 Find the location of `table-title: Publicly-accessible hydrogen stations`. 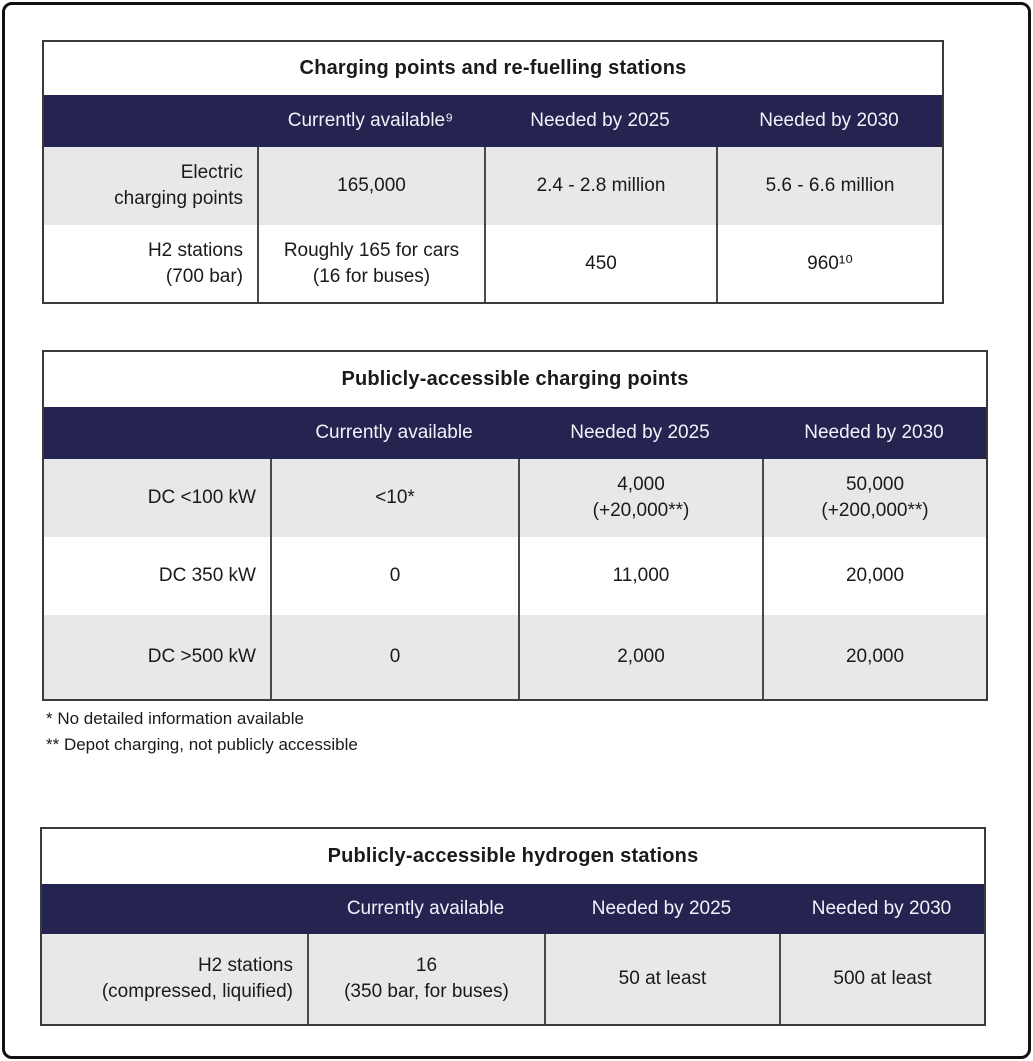

table-title: Publicly-accessible hydrogen stations is located at coordinates (513, 856).